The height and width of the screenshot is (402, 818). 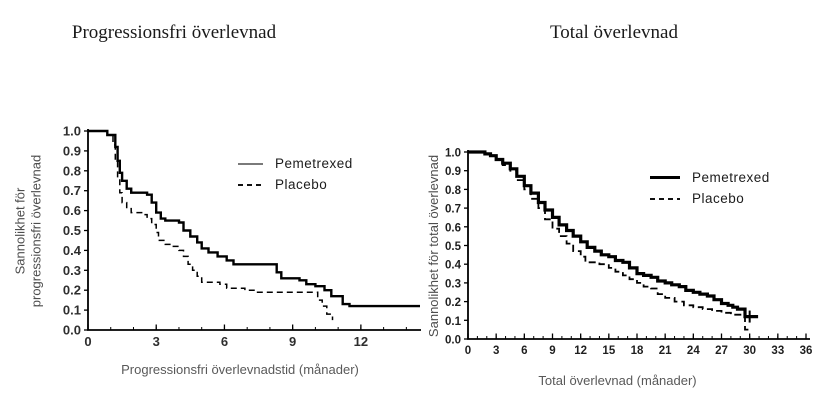 What do you see at coordinates (693, 351) in the screenshot?
I see `x-tick-label: 24` at bounding box center [693, 351].